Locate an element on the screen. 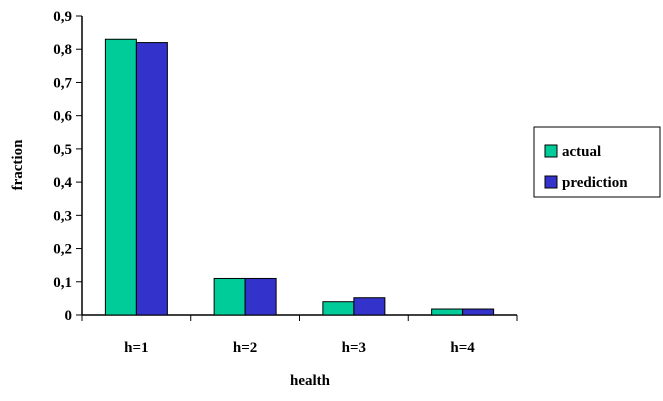  x-axis-title: health is located at coordinates (310, 381).